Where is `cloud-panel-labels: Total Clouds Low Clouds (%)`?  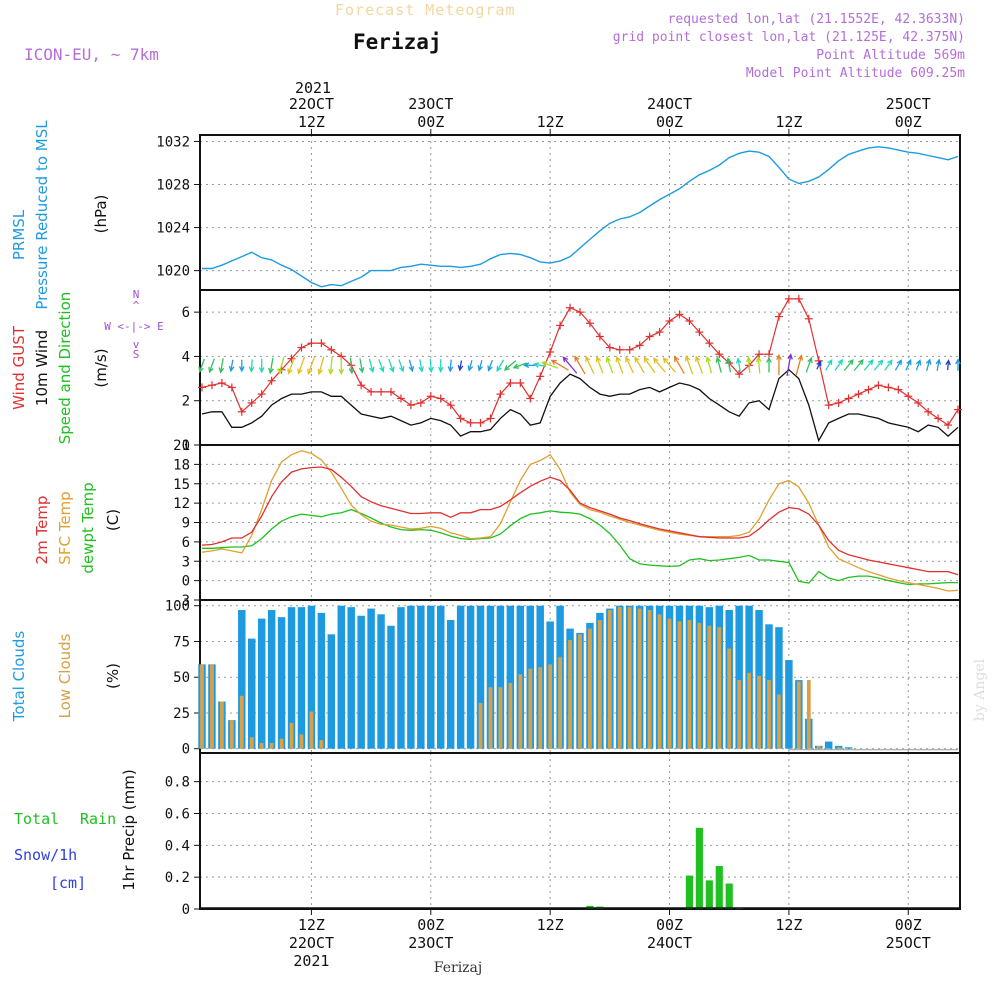
cloud-panel-labels: Total Clouds Low Clouds (%) is located at coordinates (66, 677).